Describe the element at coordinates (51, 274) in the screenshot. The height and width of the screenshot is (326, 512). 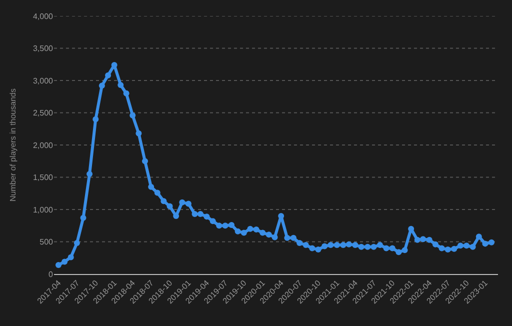
I see `y-tick-label: 0` at that location.